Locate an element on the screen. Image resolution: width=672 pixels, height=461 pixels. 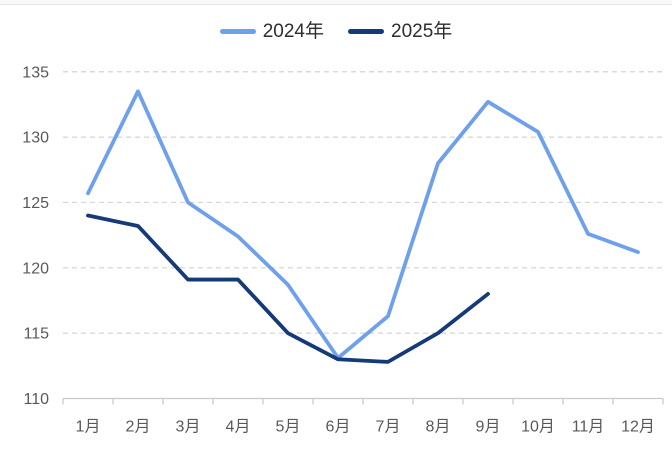
x-tick-label-10: 10月 is located at coordinates (538, 427).